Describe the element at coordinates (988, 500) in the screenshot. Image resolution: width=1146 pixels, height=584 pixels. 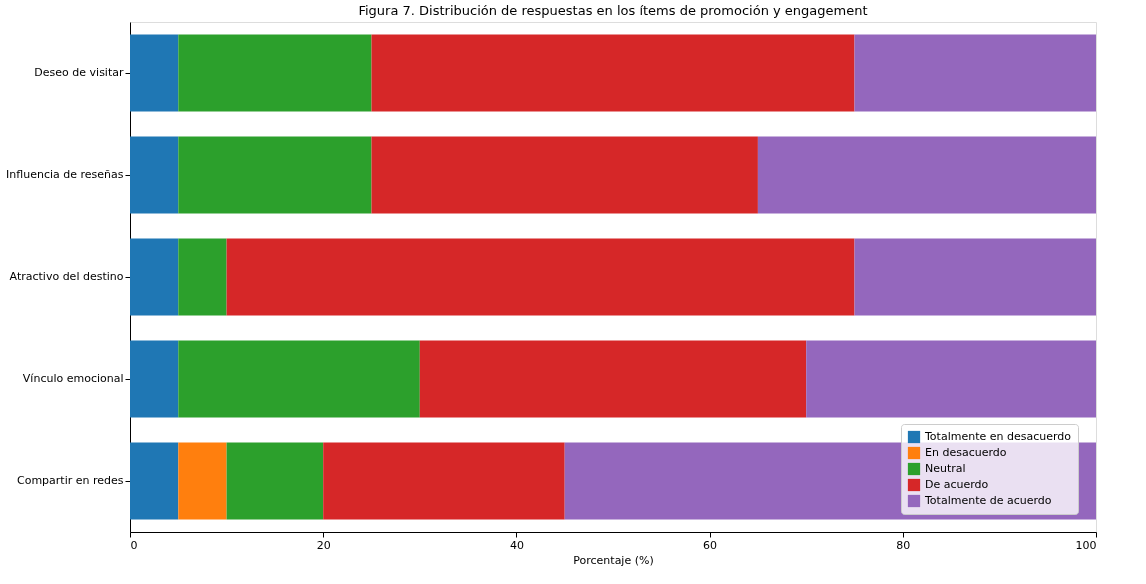
I see `legend-label: Totalmente de acuerdo` at that location.